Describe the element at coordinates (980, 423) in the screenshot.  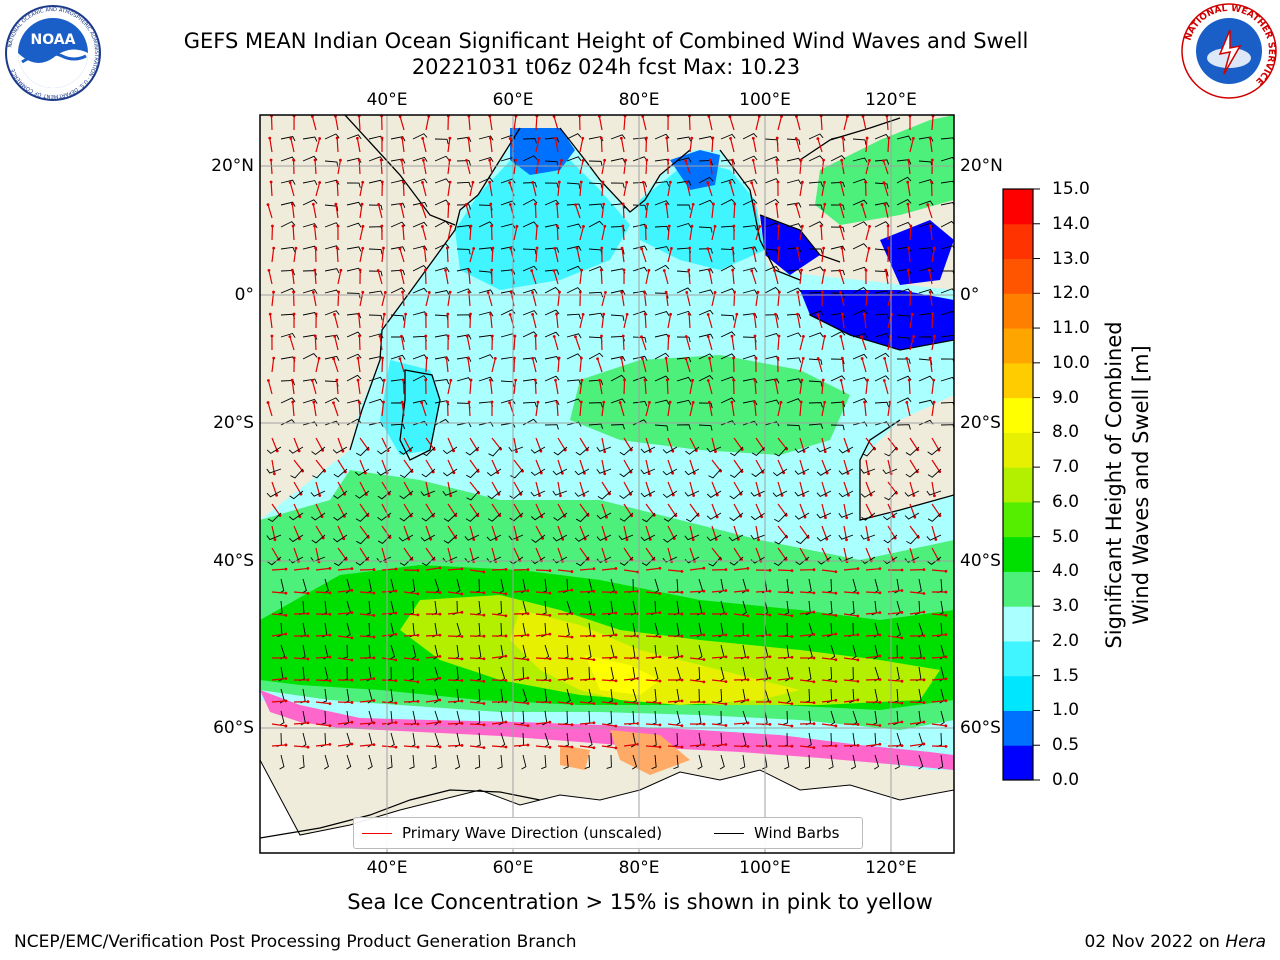
I see `right-tick-20s: 20°S` at that location.